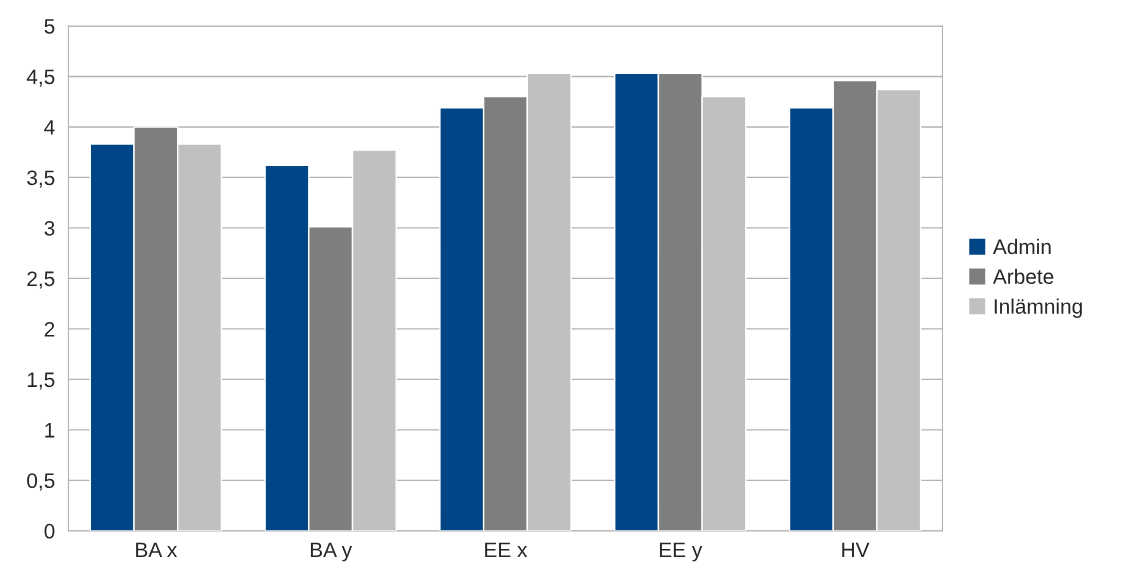 The width and height of the screenshot is (1141, 577). I want to click on y-tick-label: 3,5, so click(41, 179).